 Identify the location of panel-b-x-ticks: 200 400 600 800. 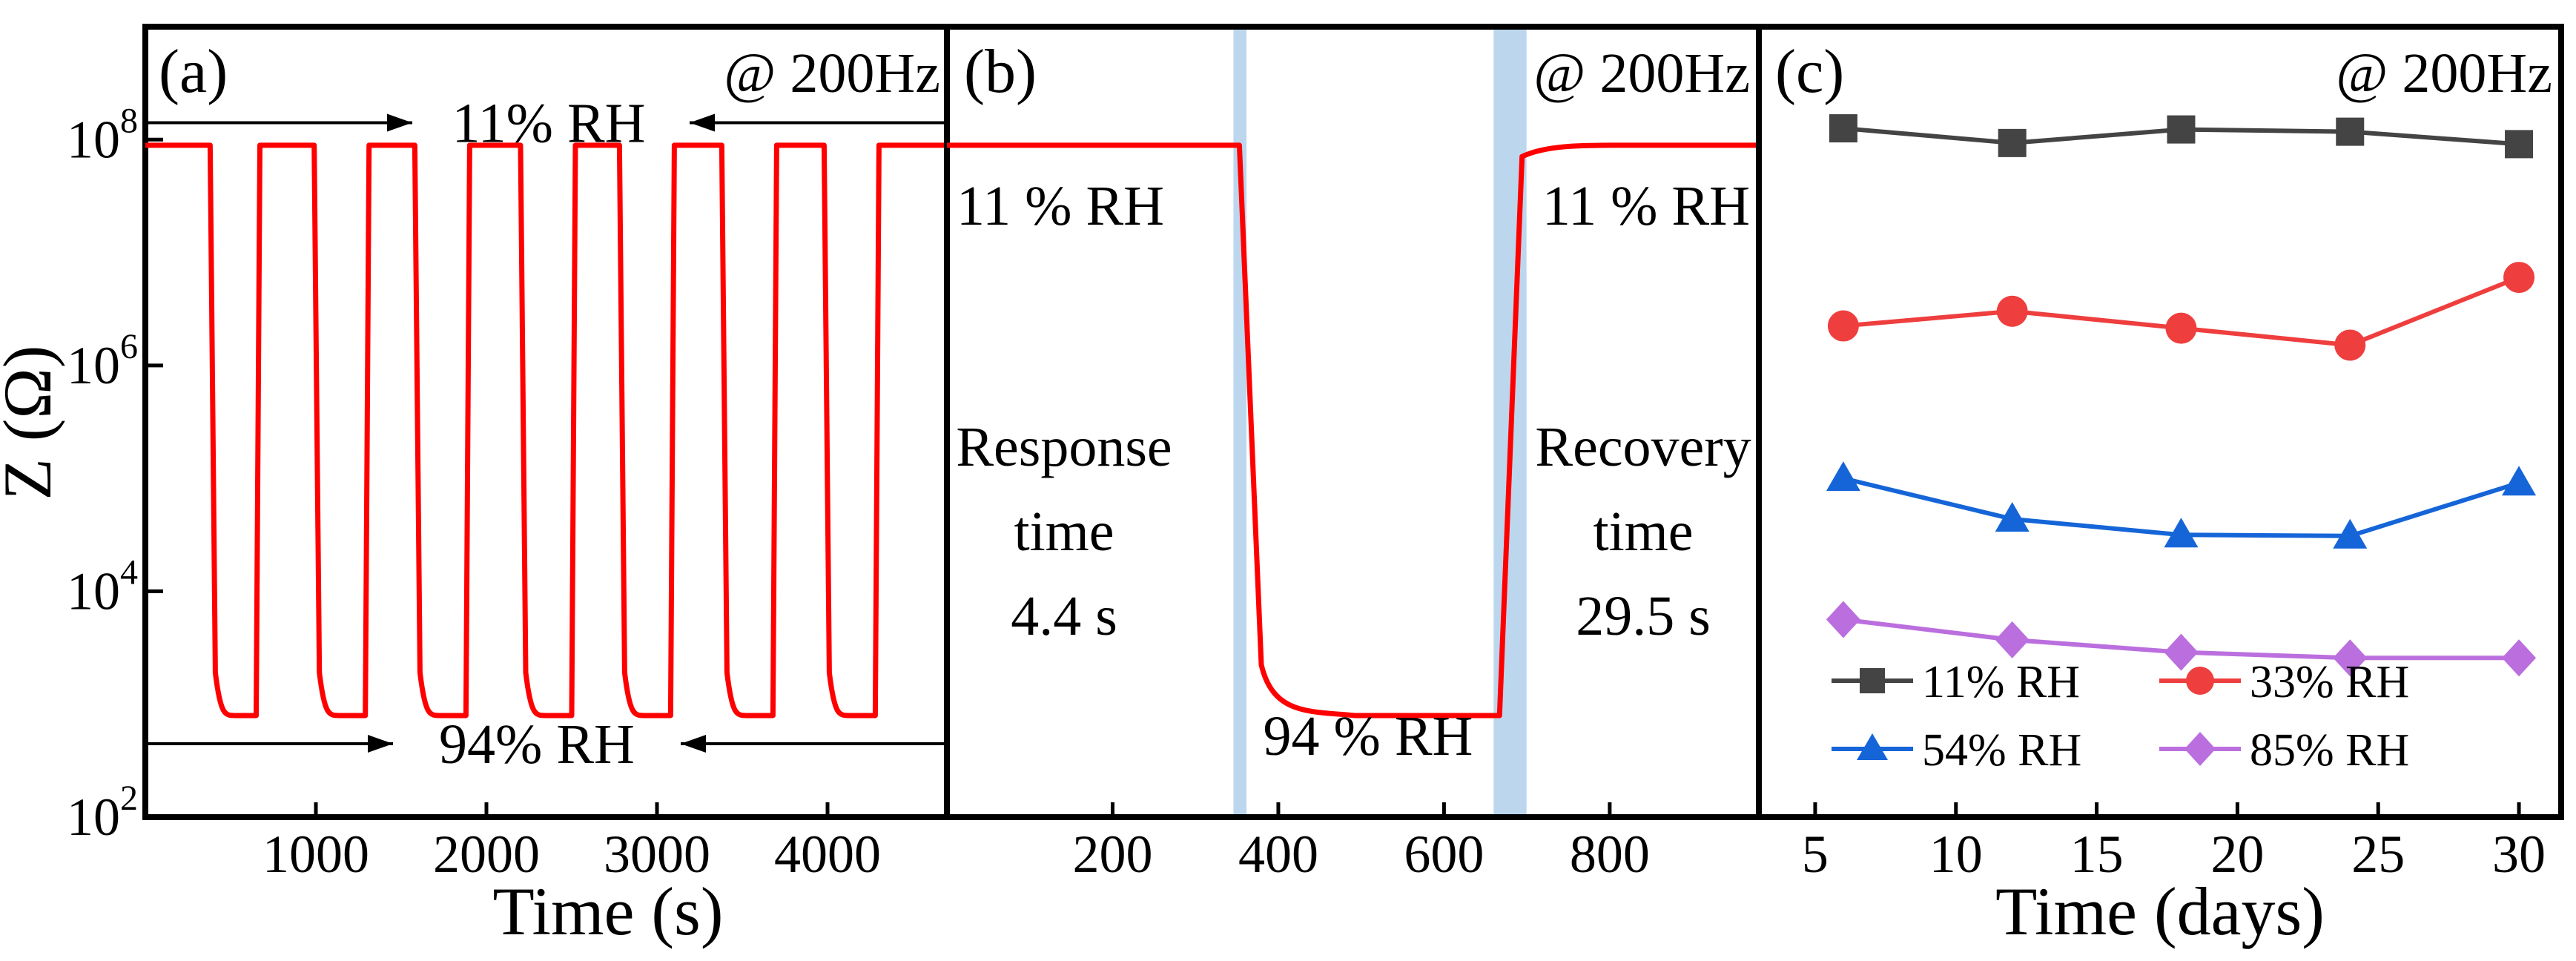
(1361, 843).